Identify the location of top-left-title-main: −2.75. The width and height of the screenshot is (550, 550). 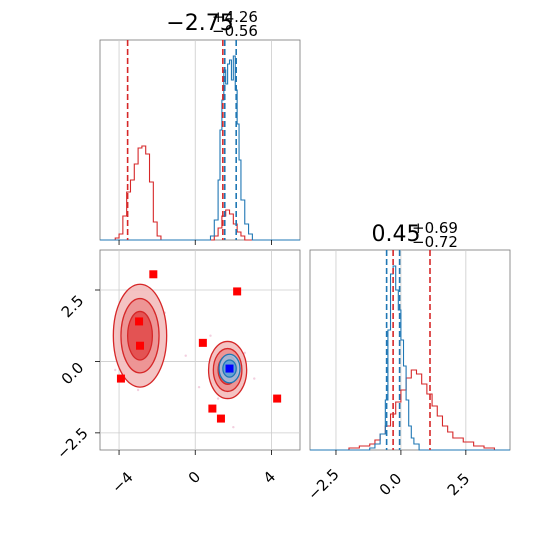
(199, 23).